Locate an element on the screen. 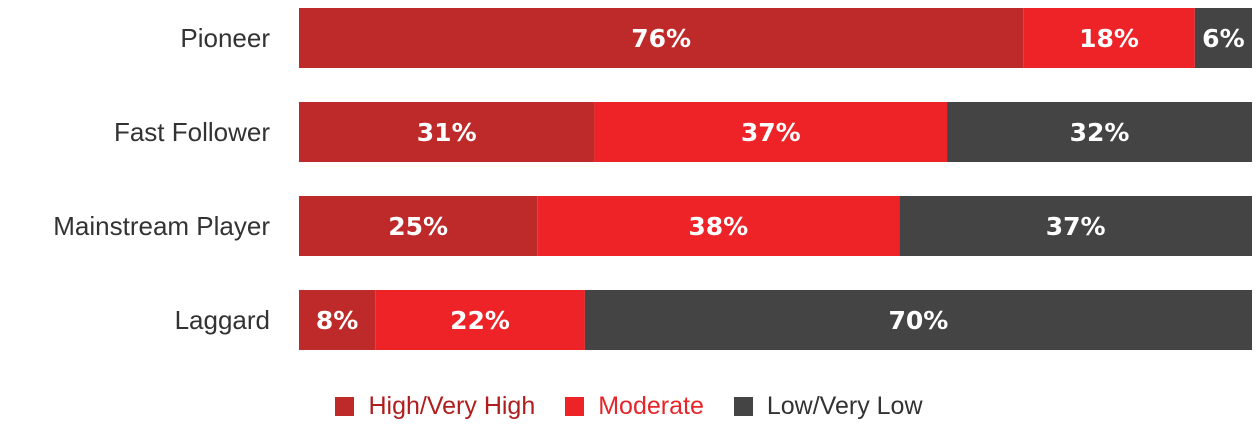 The height and width of the screenshot is (424, 1258). data-label-fast-follower-moderate: 37% is located at coordinates (771, 132).